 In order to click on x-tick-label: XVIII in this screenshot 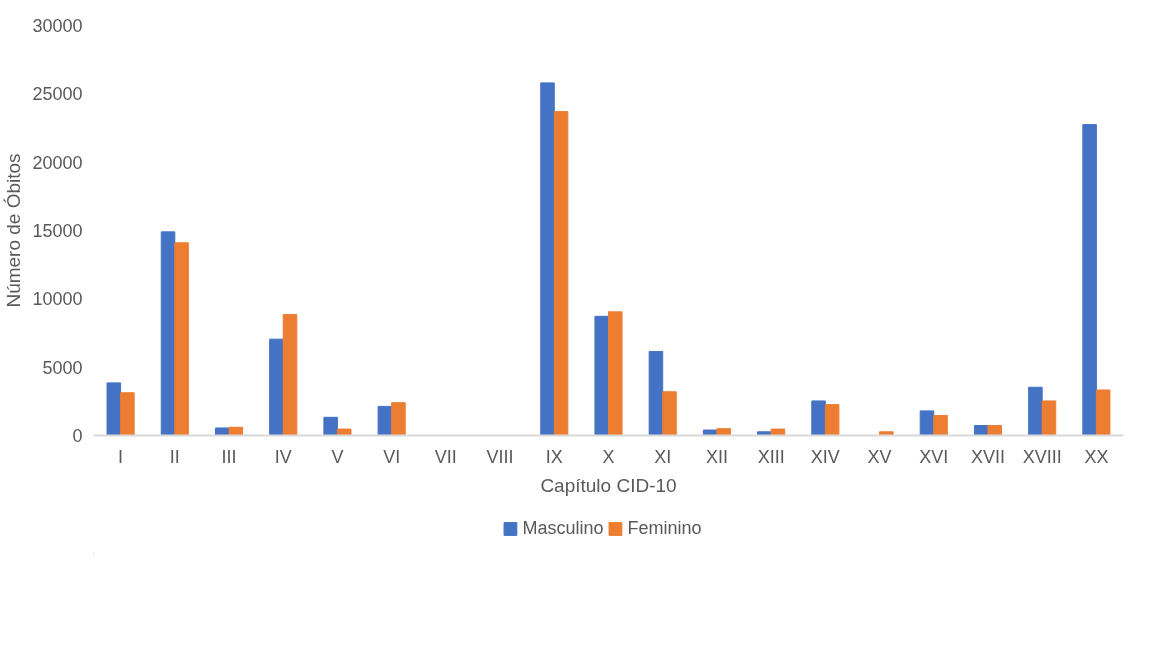, I will do `click(1042, 456)`.